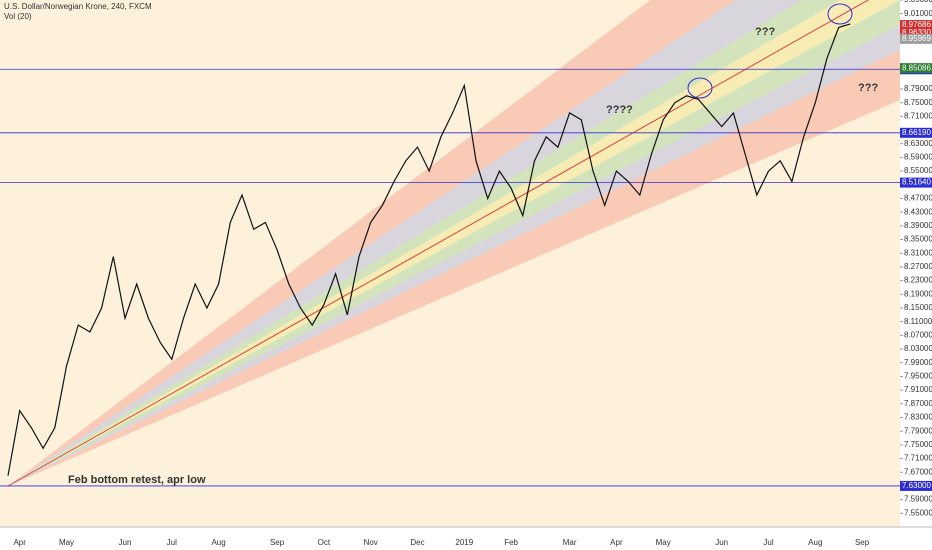 The width and height of the screenshot is (932, 550). I want to click on level-label: 8.66190, so click(916, 132).